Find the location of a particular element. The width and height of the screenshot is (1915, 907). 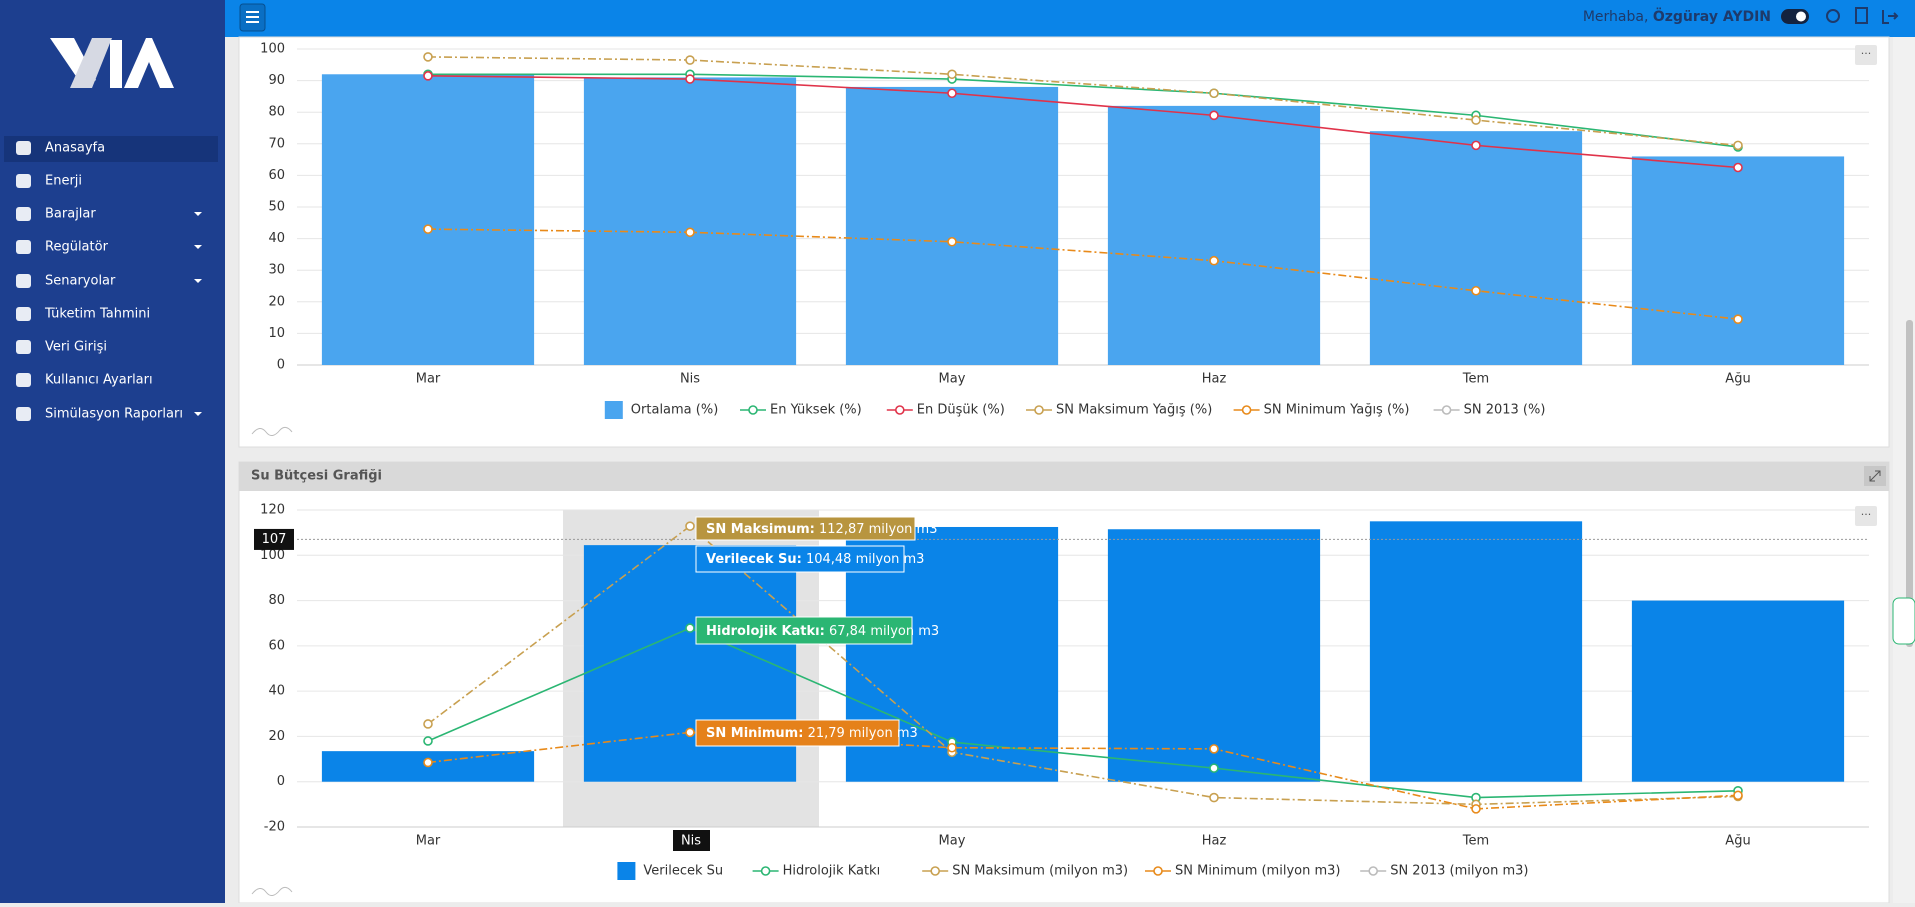

panel-header is located at coordinates (1064, 476).